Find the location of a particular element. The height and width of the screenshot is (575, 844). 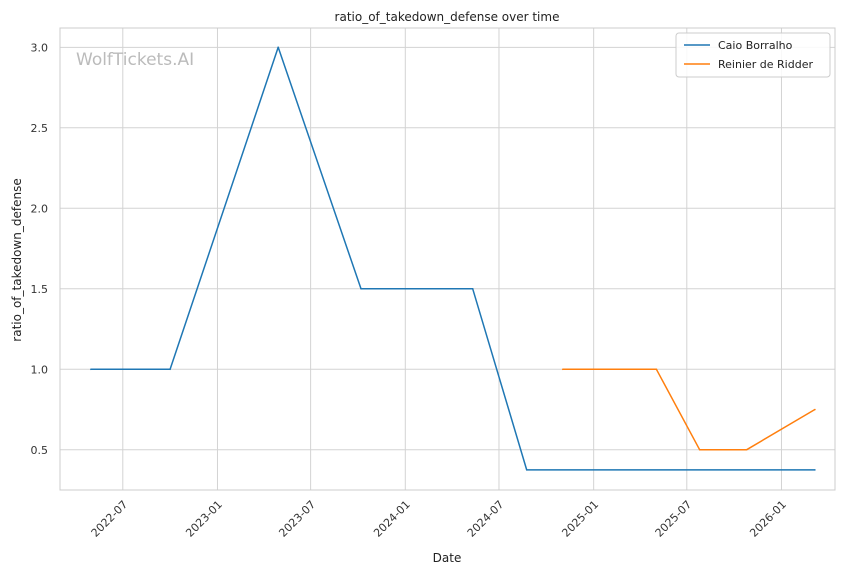

y-tick-label: 0.5 is located at coordinates (40, 450).